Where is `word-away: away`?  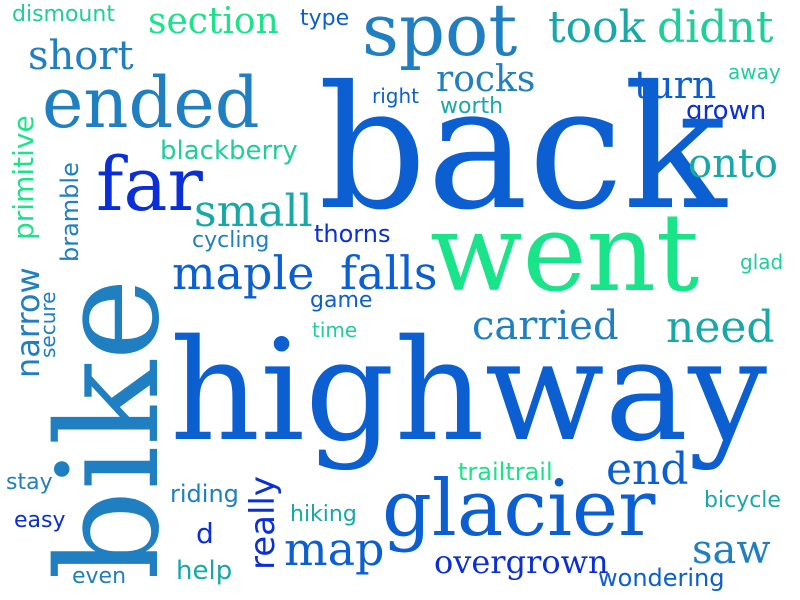
word-away: away is located at coordinates (754, 72).